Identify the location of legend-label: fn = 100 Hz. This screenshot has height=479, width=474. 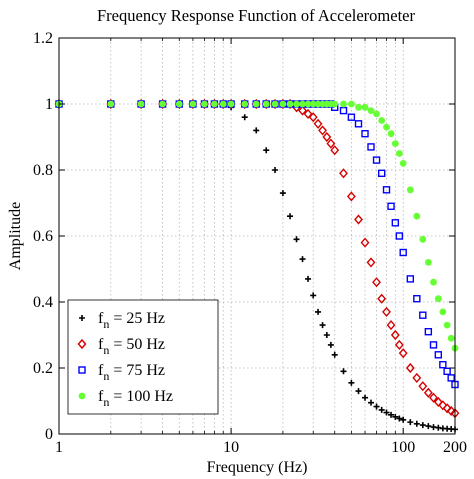
(135, 398).